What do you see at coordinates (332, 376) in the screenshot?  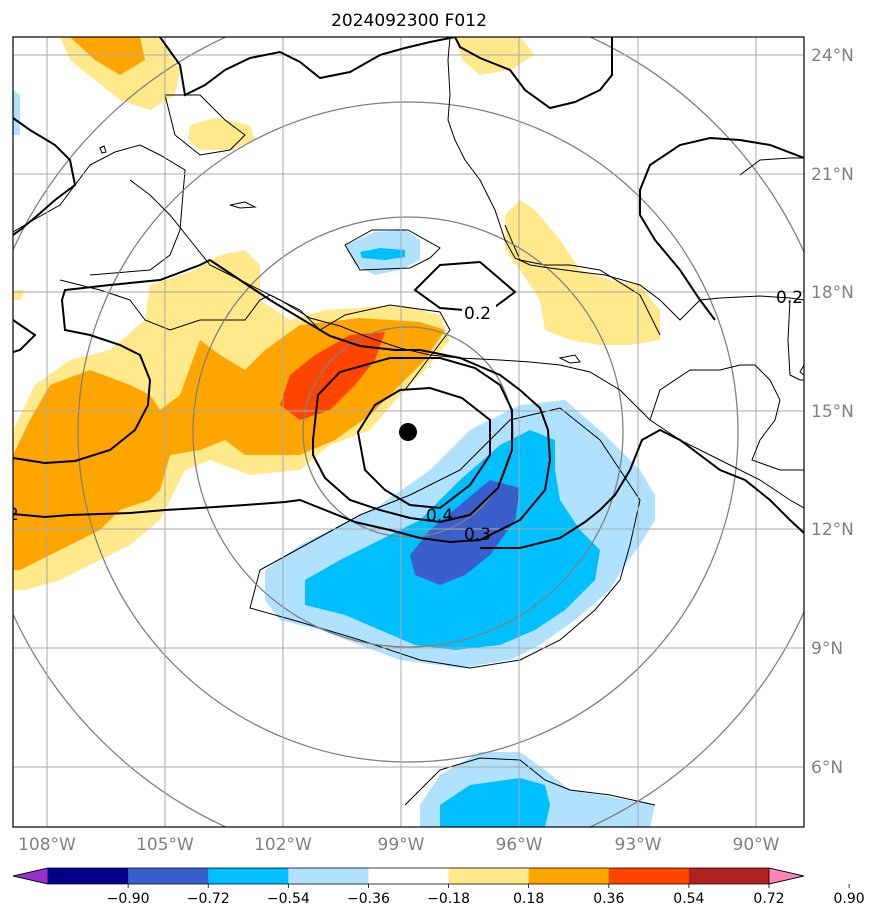 I see `shade-red-core` at bounding box center [332, 376].